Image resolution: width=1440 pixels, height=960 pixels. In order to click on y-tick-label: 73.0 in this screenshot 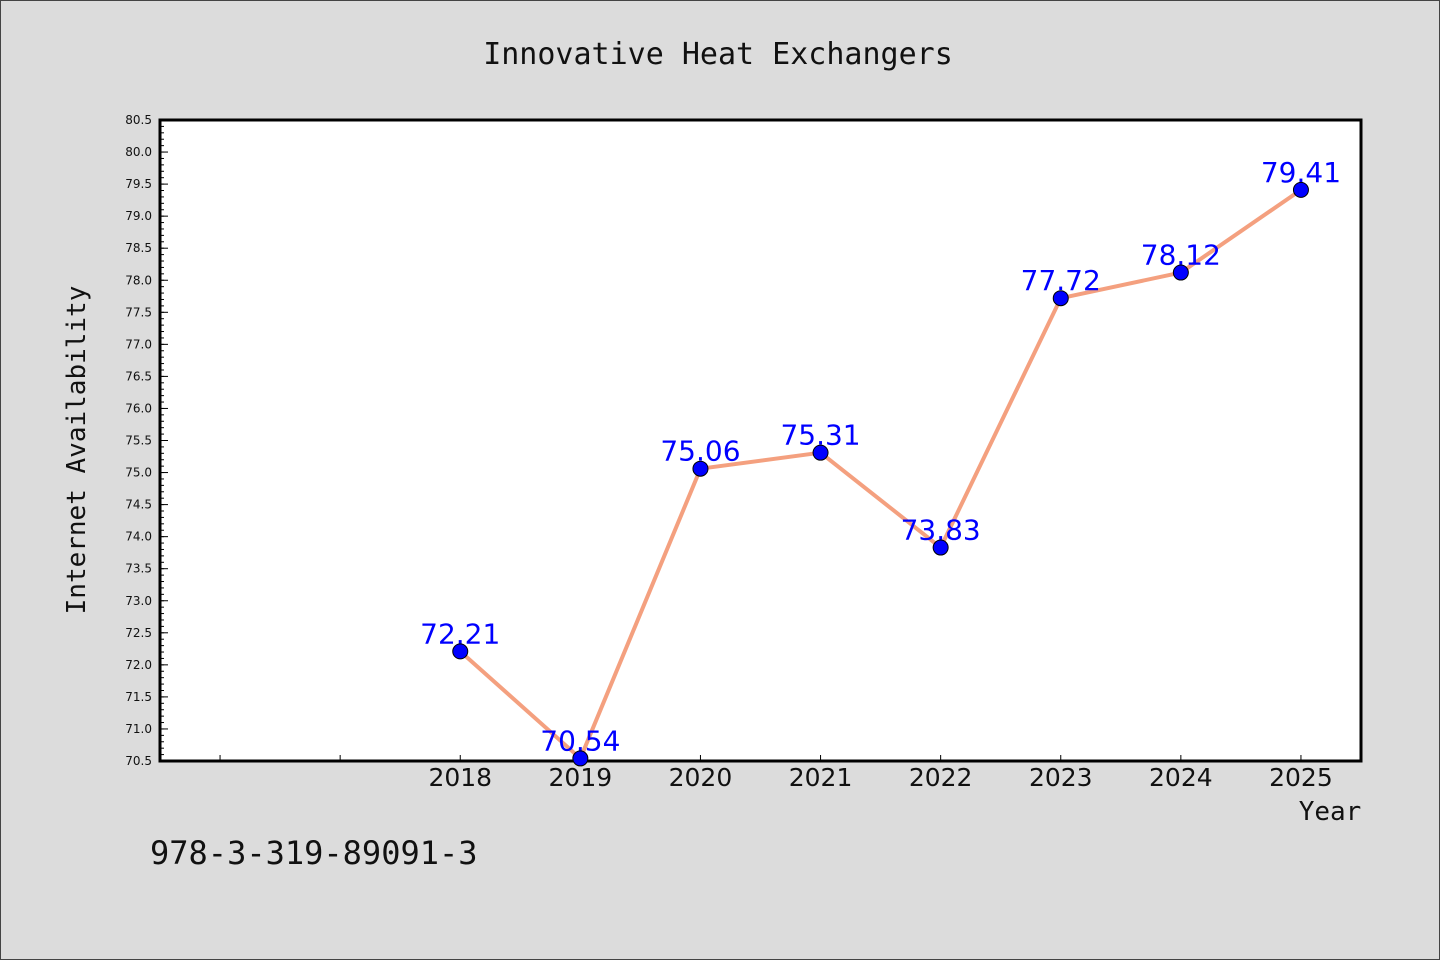, I will do `click(138, 601)`.